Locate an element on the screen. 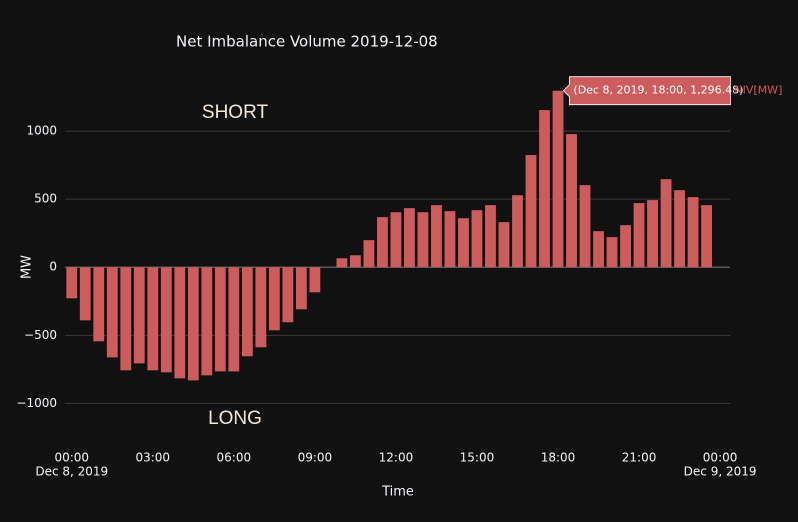  annotation: LONG is located at coordinates (235, 418).